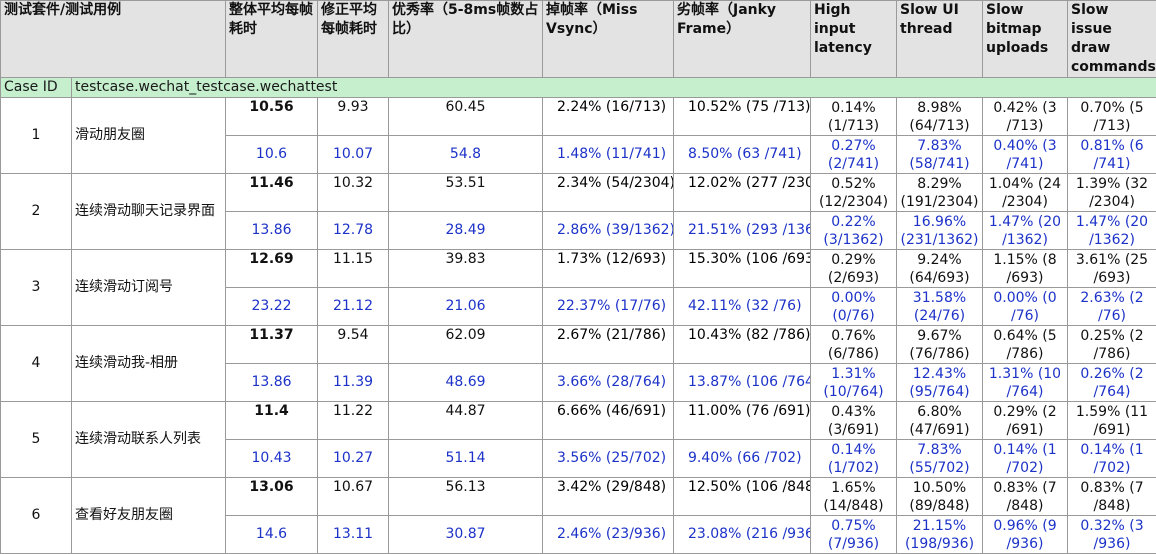 The image size is (1156, 554). Describe the element at coordinates (466, 383) in the screenshot. I see `table-cell: 48.69` at that location.